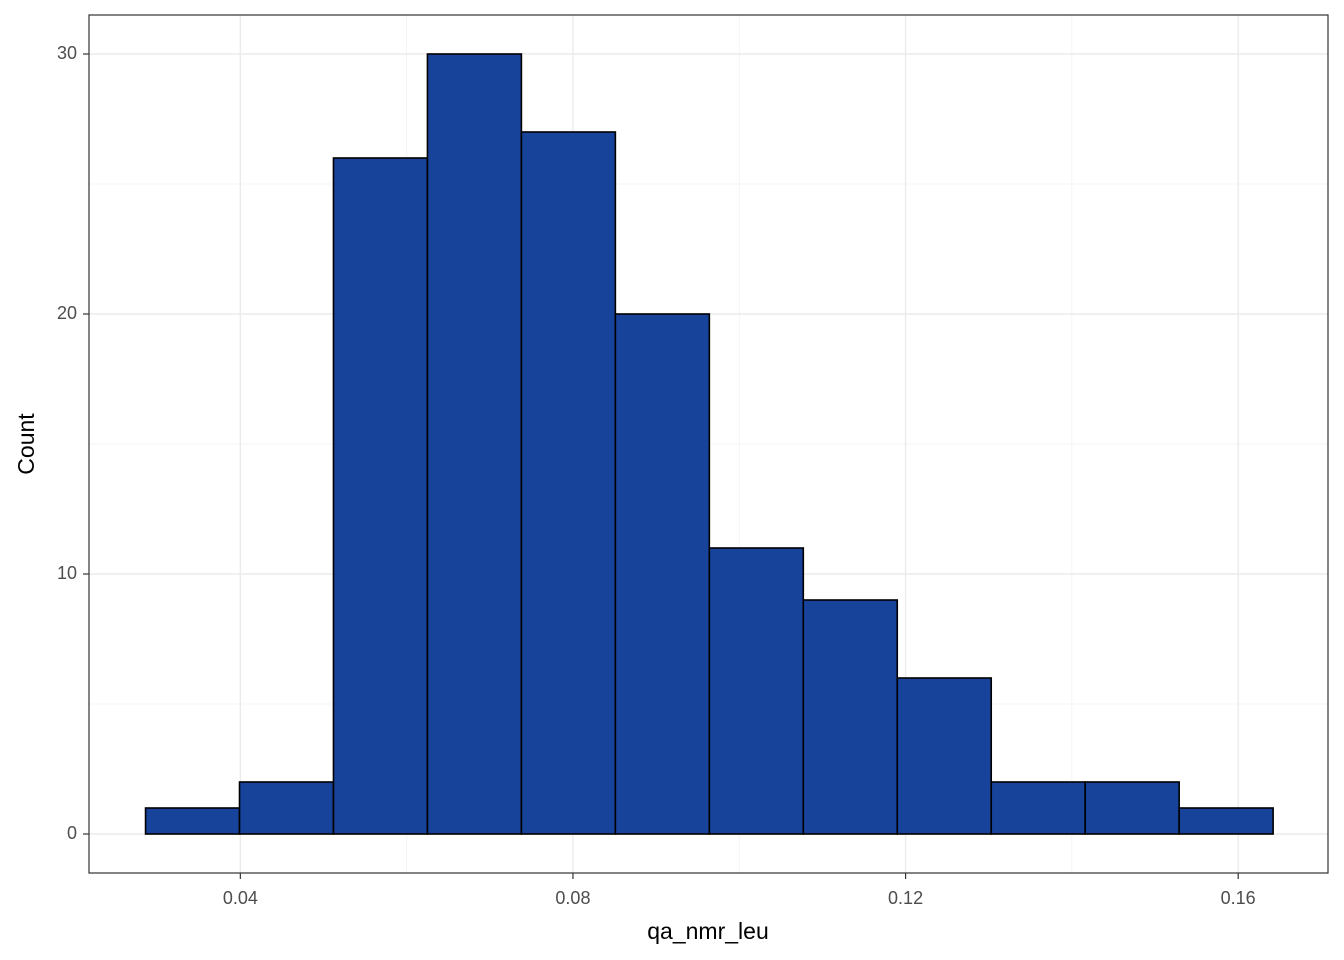 The image size is (1344, 960). I want to click on y-axis-label: Count, so click(26, 444).